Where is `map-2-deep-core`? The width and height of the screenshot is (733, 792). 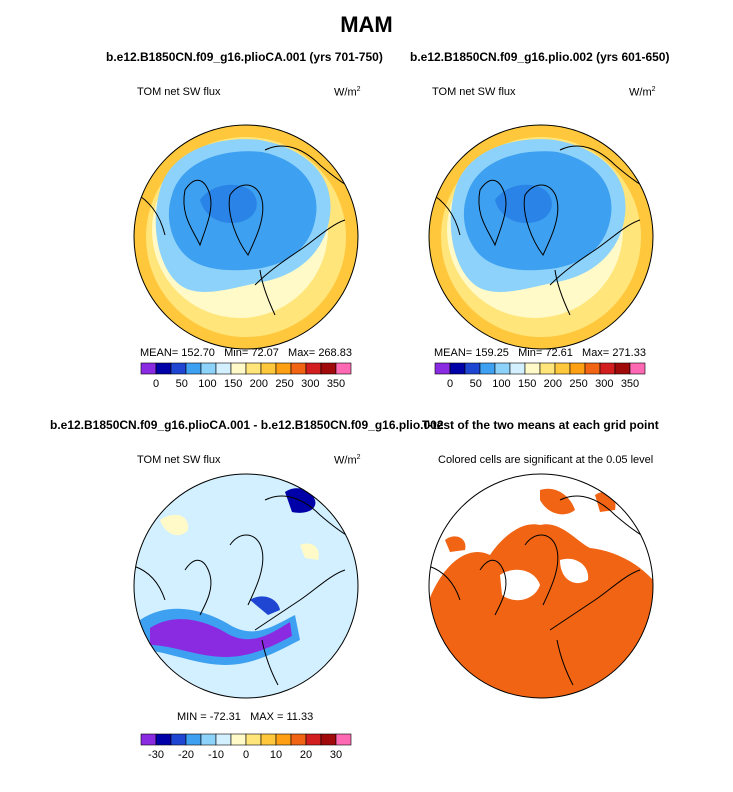 map-2-deep-core is located at coordinates (523, 204).